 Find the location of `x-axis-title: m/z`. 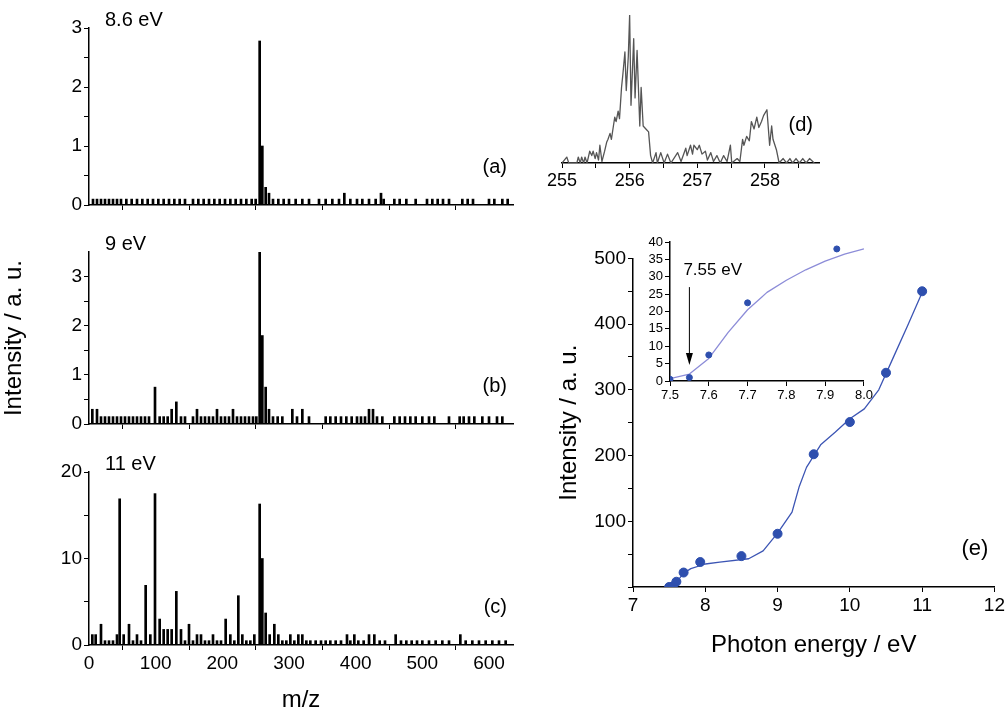

x-axis-title: m/z is located at coordinates (301, 699).